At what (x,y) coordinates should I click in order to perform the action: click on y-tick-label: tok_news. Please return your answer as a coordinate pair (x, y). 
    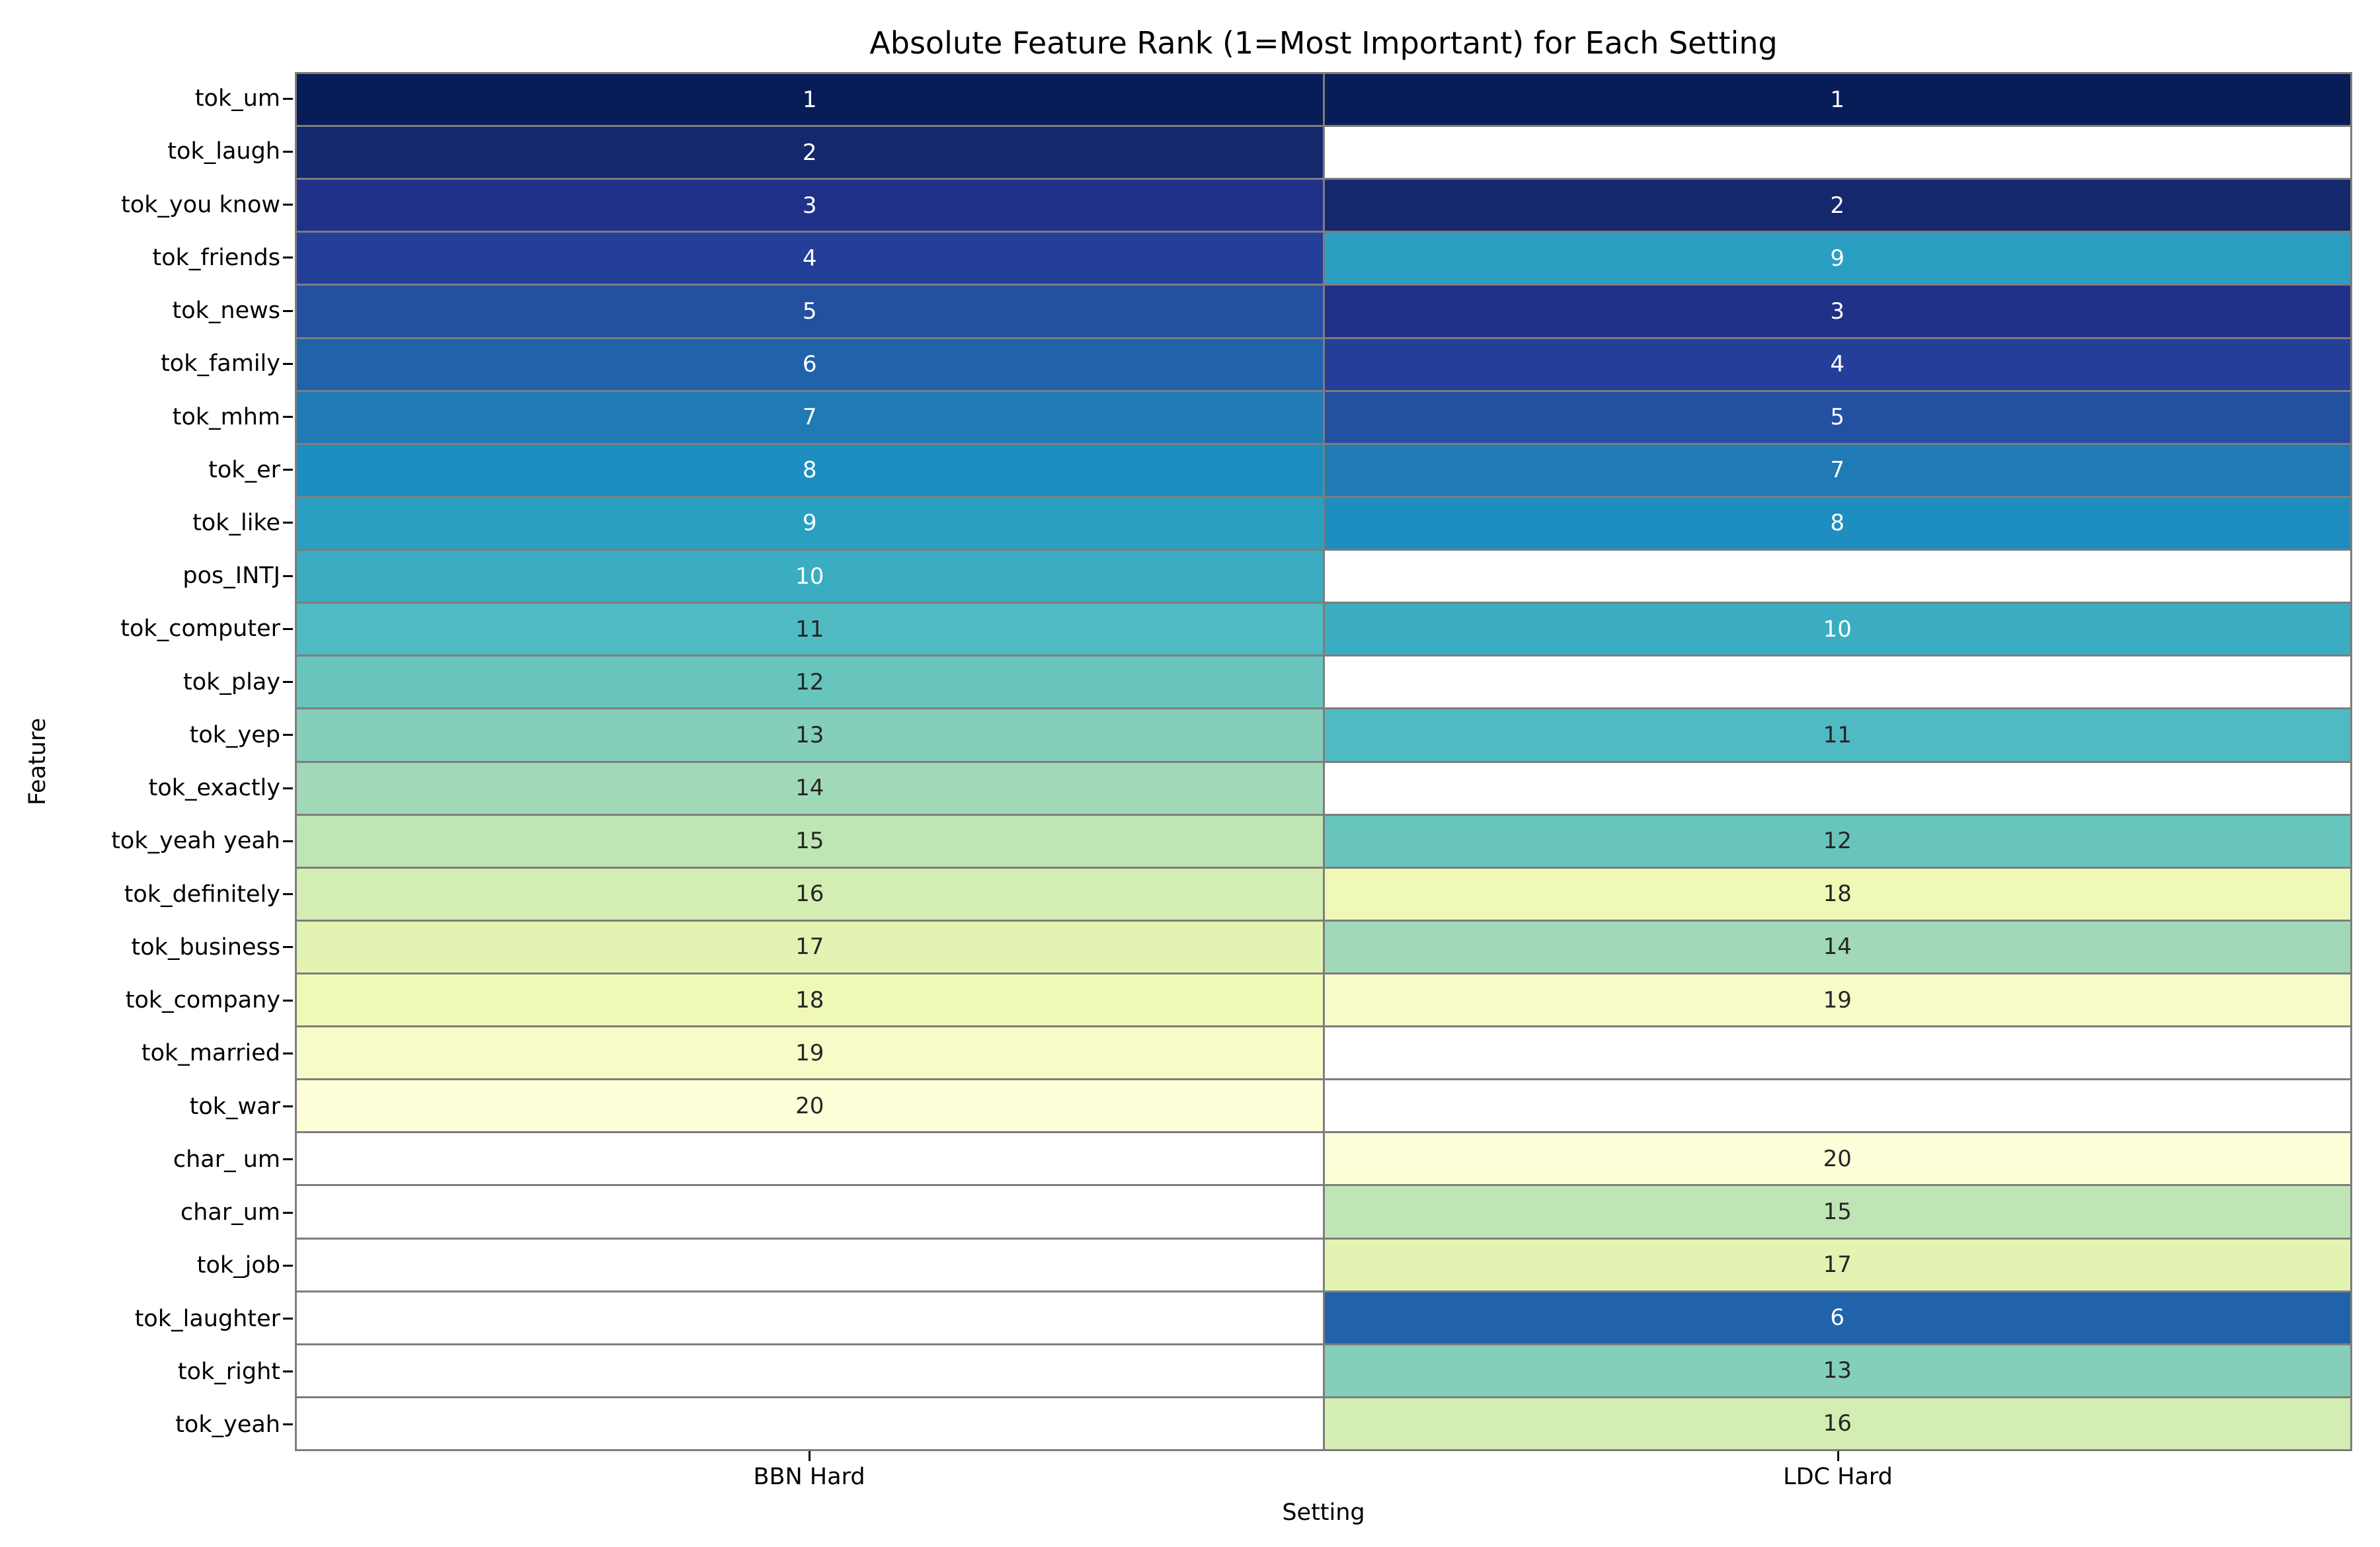
    Looking at the image, I should click on (226, 311).